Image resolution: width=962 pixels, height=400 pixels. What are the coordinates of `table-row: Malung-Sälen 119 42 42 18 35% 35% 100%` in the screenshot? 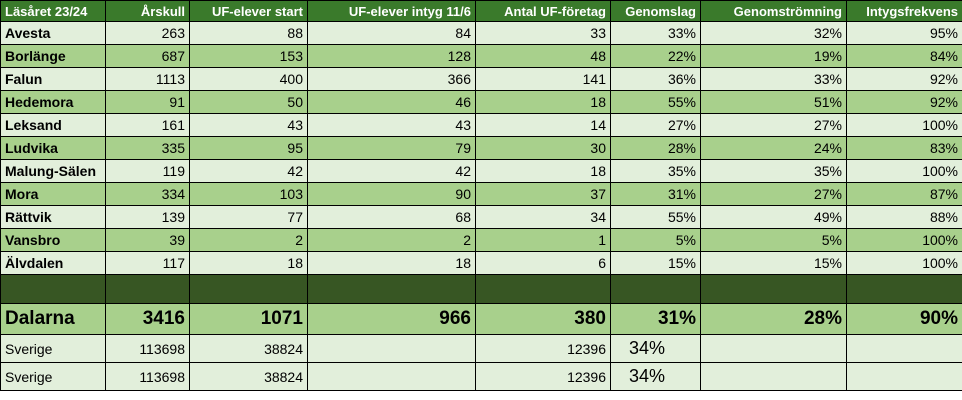 It's located at (481, 171).